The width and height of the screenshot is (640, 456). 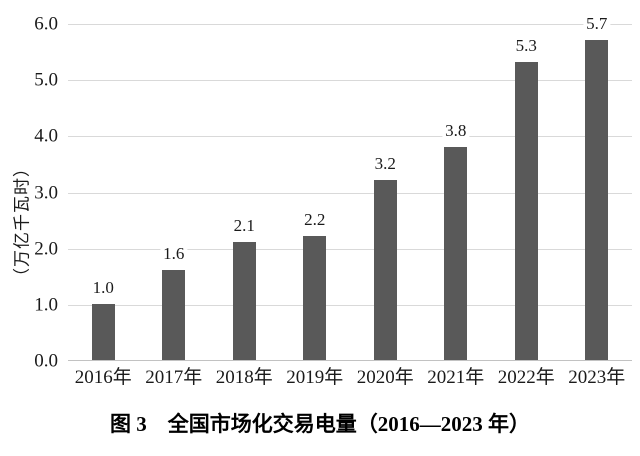 I want to click on x-axis-tick-label: 2021年, so click(x=456, y=377).